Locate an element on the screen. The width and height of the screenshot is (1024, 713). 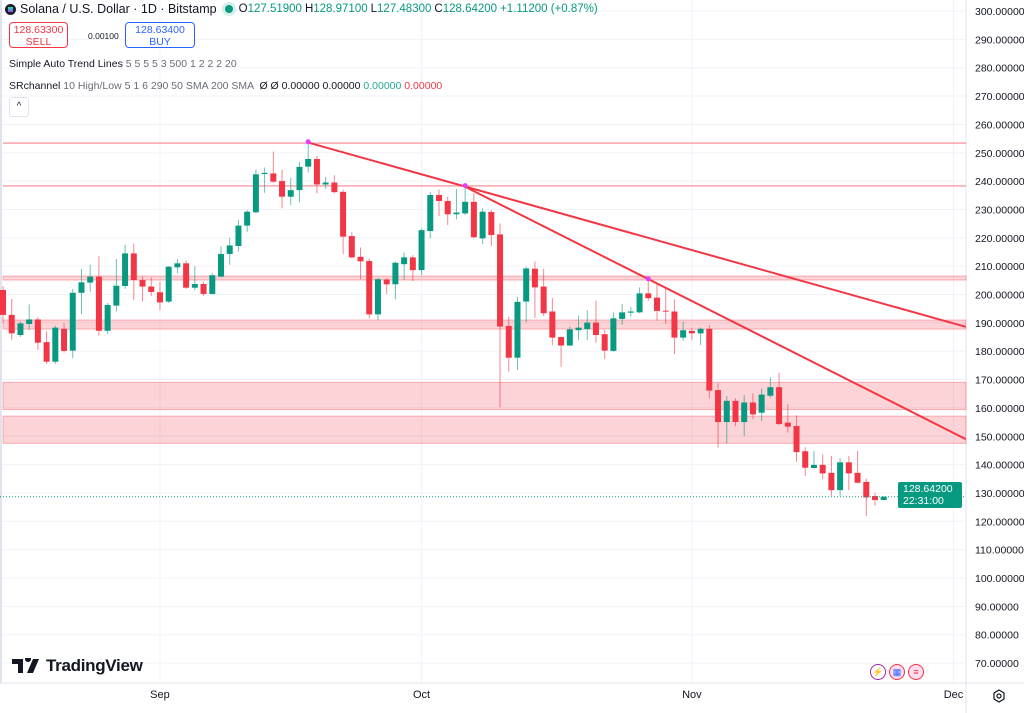
pivot-point-marker is located at coordinates (465, 186).